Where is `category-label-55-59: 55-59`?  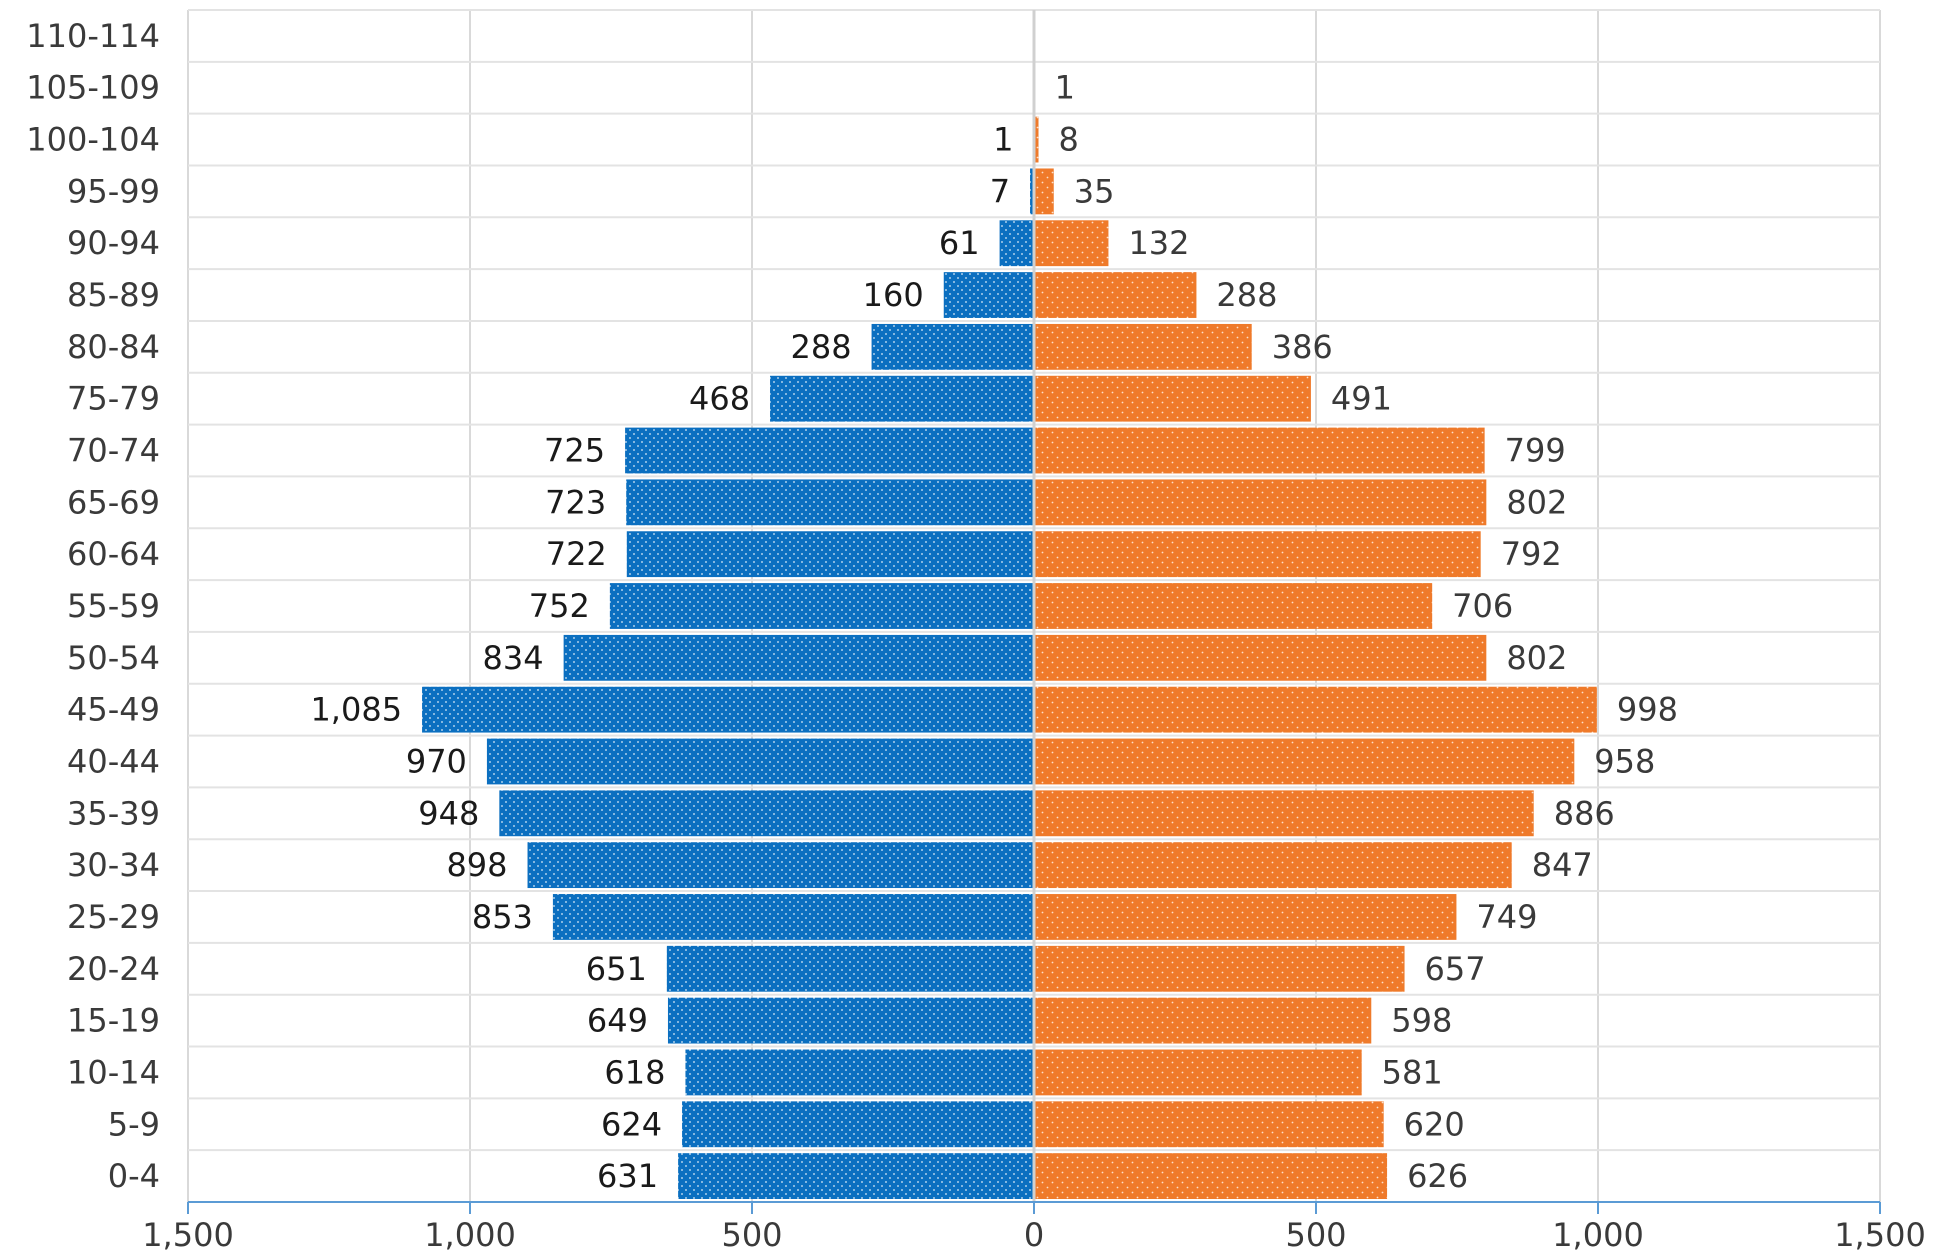
category-label-55-59: 55-59 is located at coordinates (113, 606).